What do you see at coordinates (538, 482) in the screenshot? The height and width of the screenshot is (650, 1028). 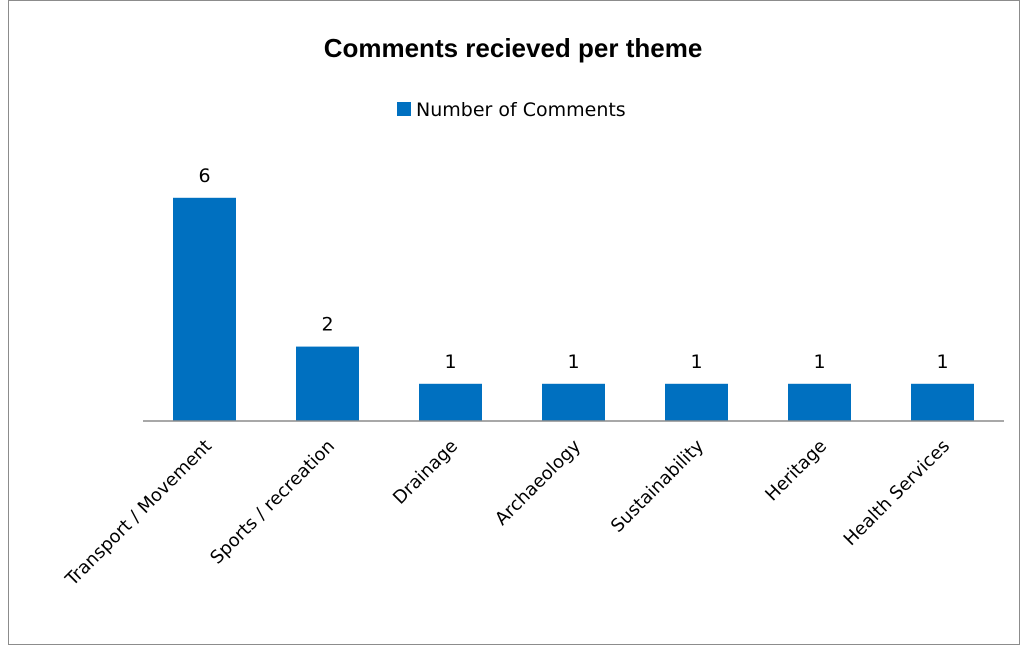 I see `x-tick-label: Archaeology` at bounding box center [538, 482].